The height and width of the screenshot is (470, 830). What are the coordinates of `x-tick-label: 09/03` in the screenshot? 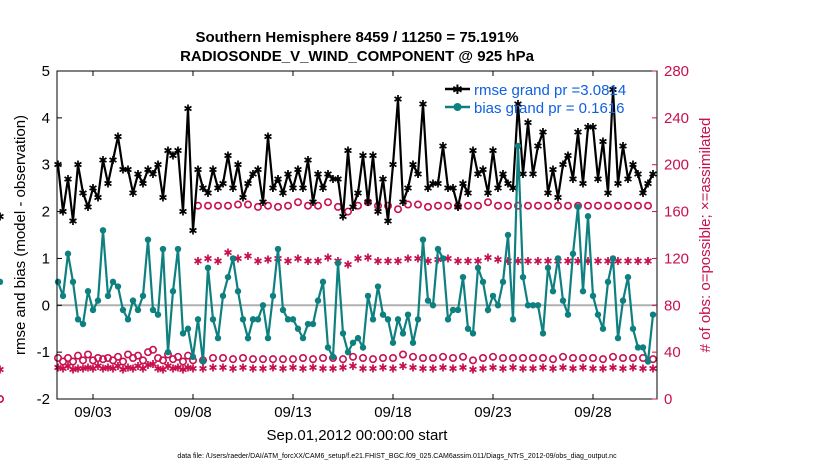 It's located at (93, 412).